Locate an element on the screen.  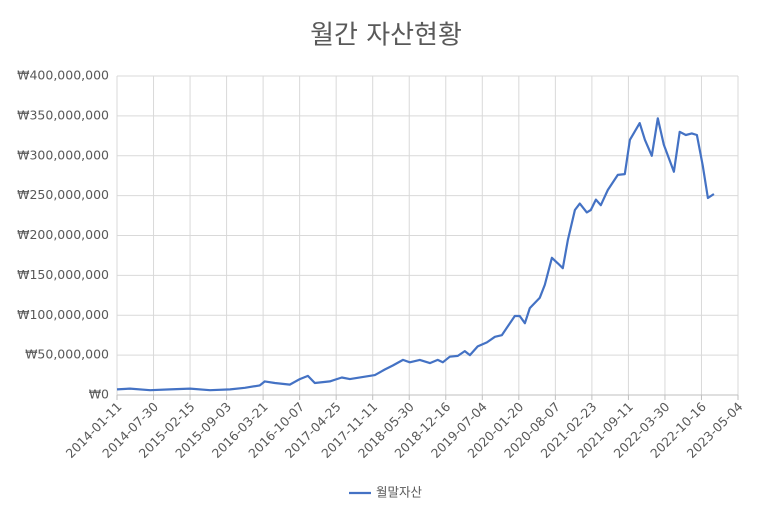
y-tick-label: ₩100,000,000 is located at coordinates (63, 314).